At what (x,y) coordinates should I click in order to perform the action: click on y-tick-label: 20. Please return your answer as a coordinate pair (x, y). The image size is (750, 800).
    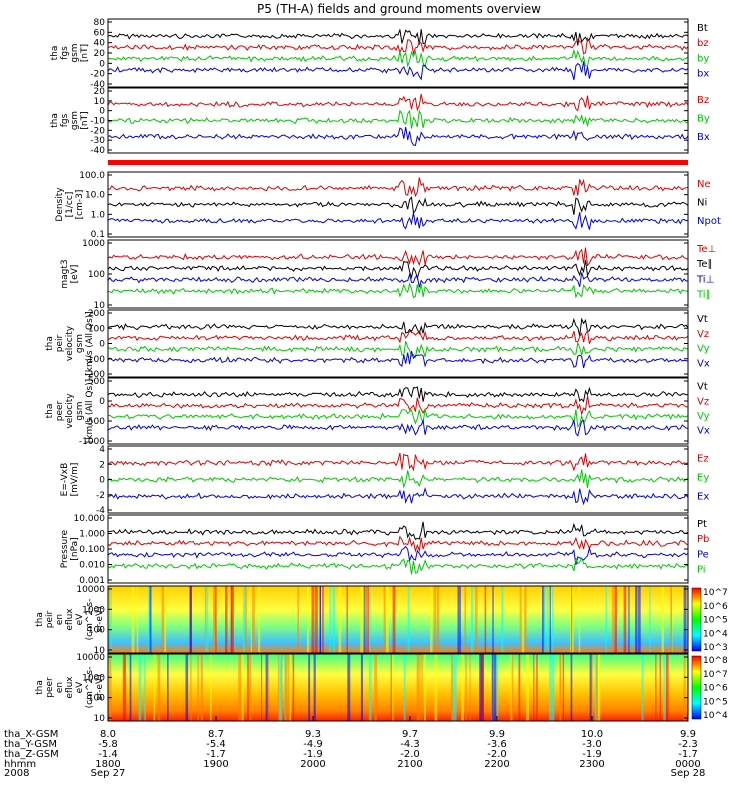
    Looking at the image, I should click on (100, 92).